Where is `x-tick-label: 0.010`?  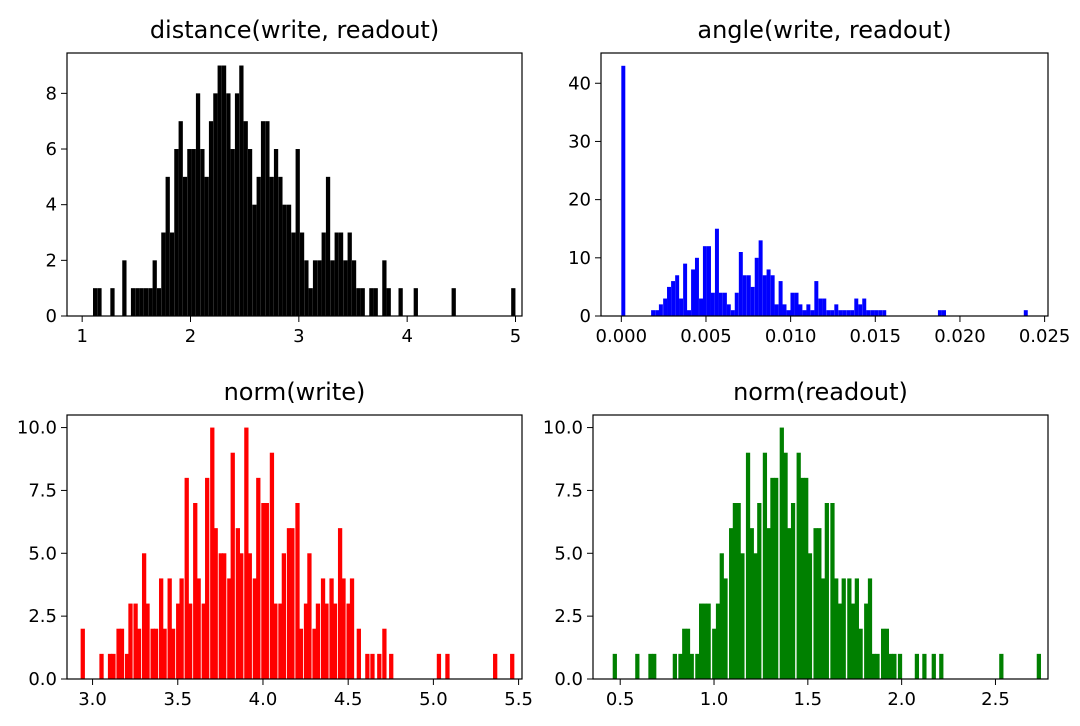 x-tick-label: 0.010 is located at coordinates (791, 336).